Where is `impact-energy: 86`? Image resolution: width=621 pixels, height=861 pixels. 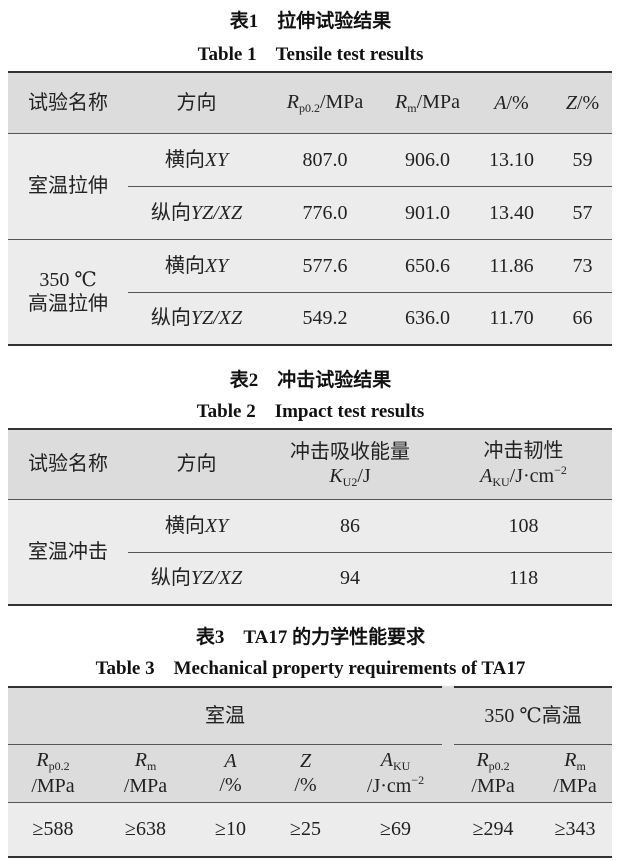
impact-energy: 86 is located at coordinates (350, 525).